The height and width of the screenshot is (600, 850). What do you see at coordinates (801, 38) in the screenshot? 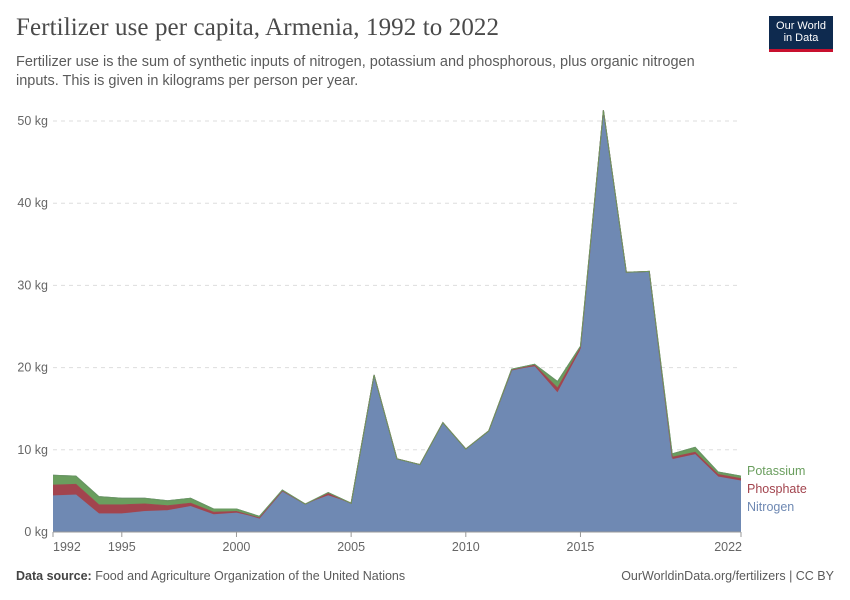
I see `logo-line-2: in Data` at bounding box center [801, 38].